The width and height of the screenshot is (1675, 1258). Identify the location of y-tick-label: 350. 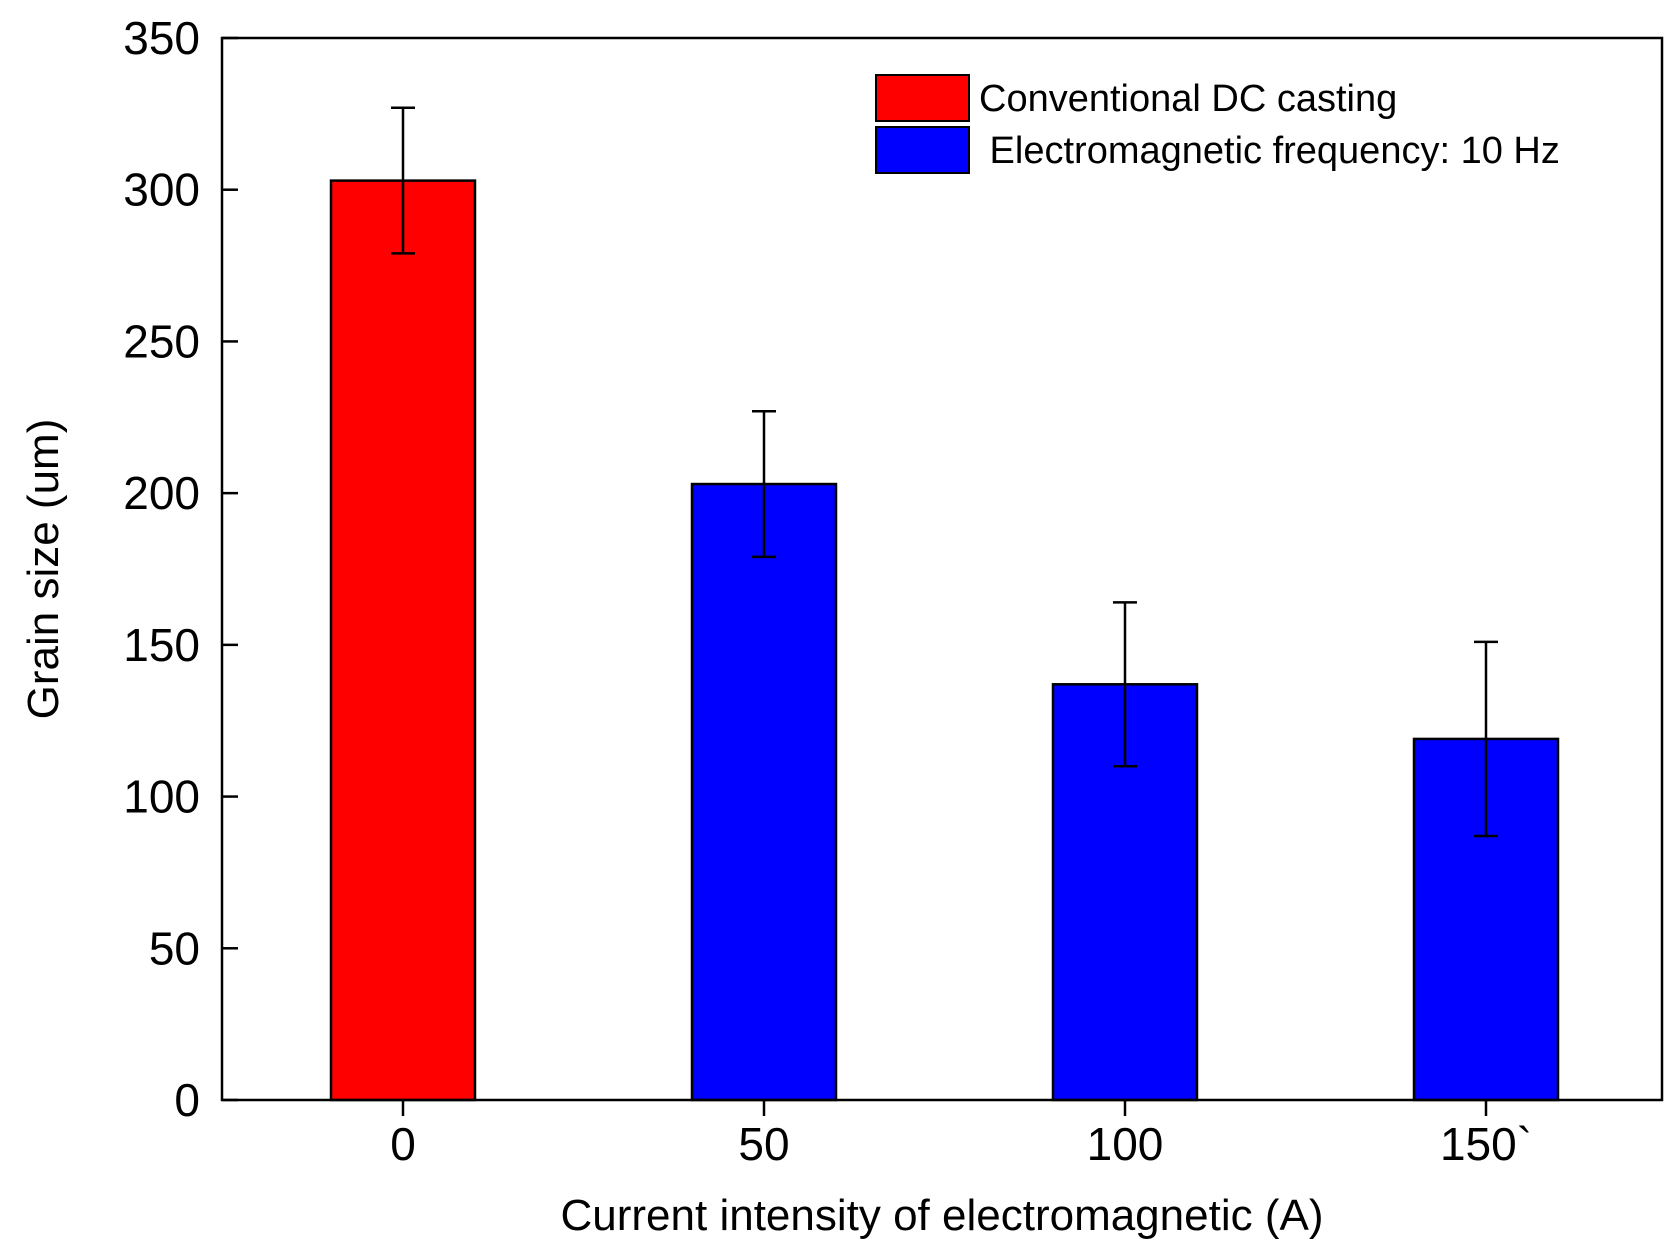
(161, 38).